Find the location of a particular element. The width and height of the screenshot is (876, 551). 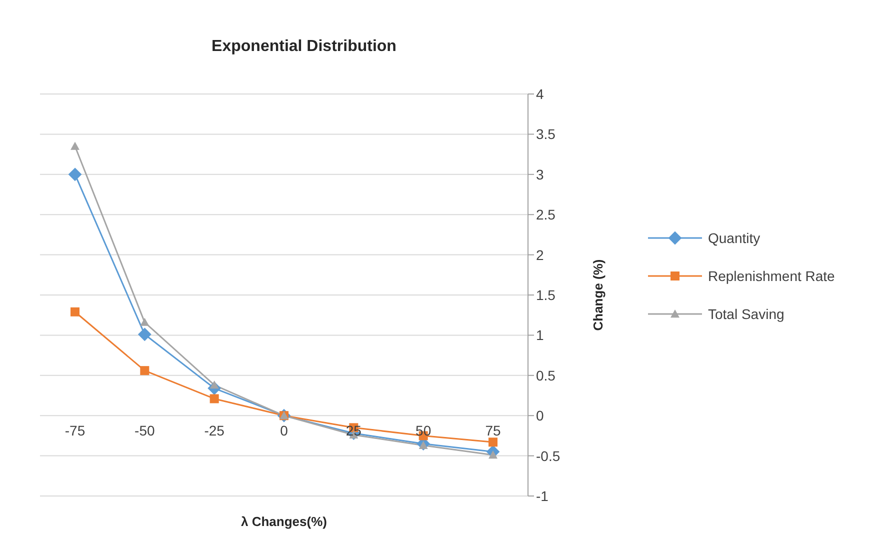

y-tick-label: -1 is located at coordinates (542, 496).